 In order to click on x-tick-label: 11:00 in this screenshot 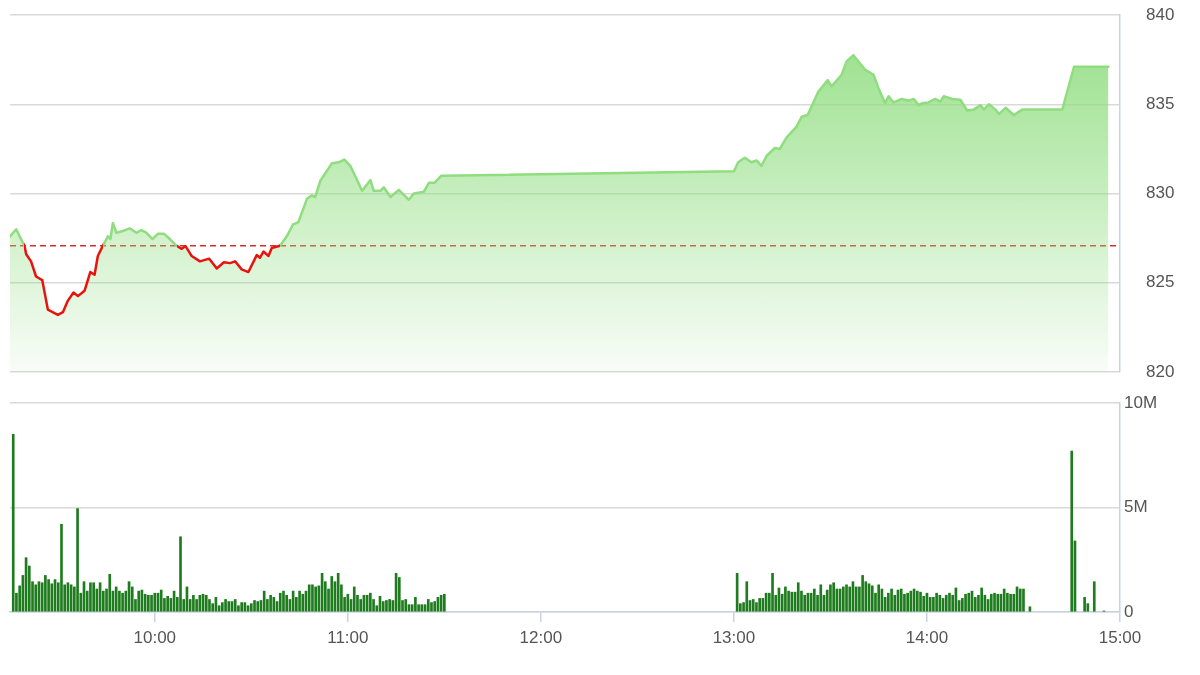, I will do `click(348, 637)`.